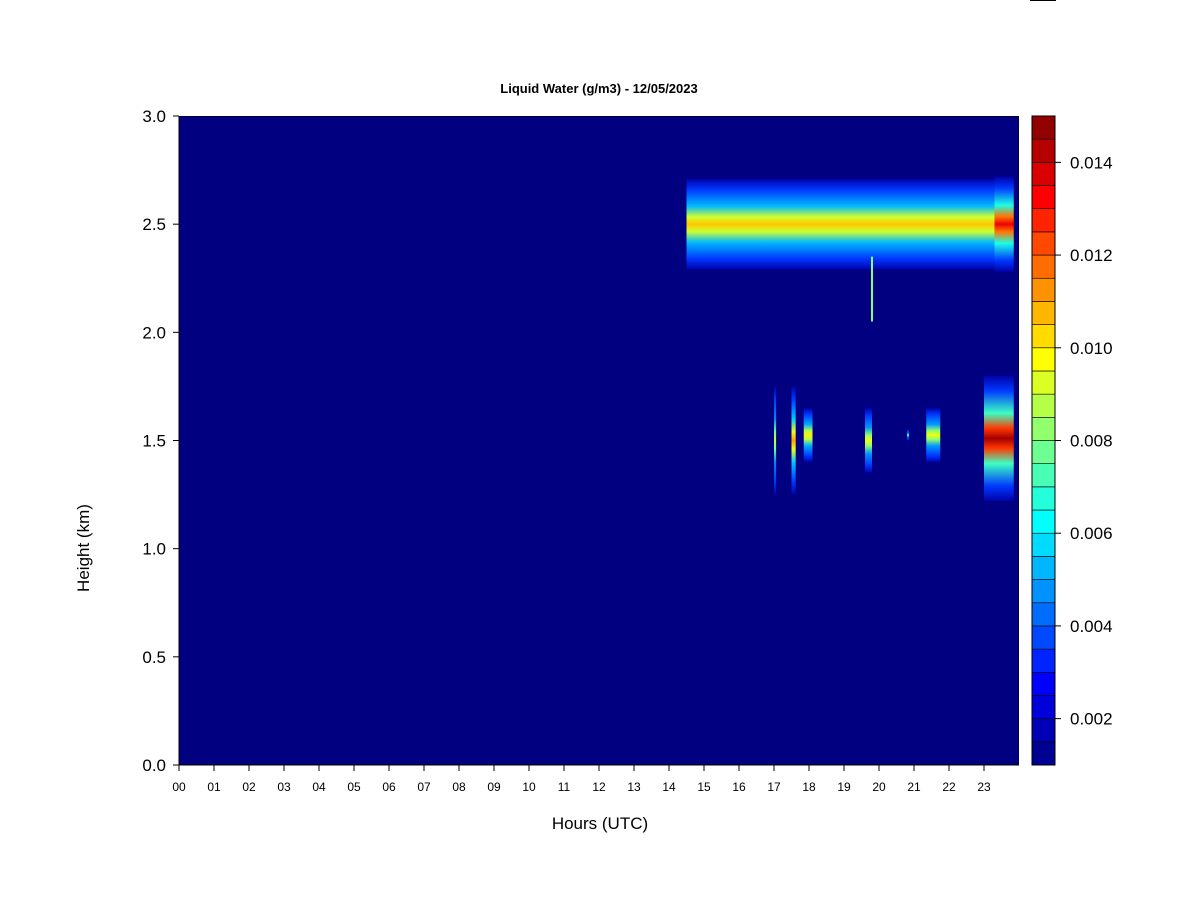  What do you see at coordinates (872, 289) in the screenshot?
I see `cloud-streak` at bounding box center [872, 289].